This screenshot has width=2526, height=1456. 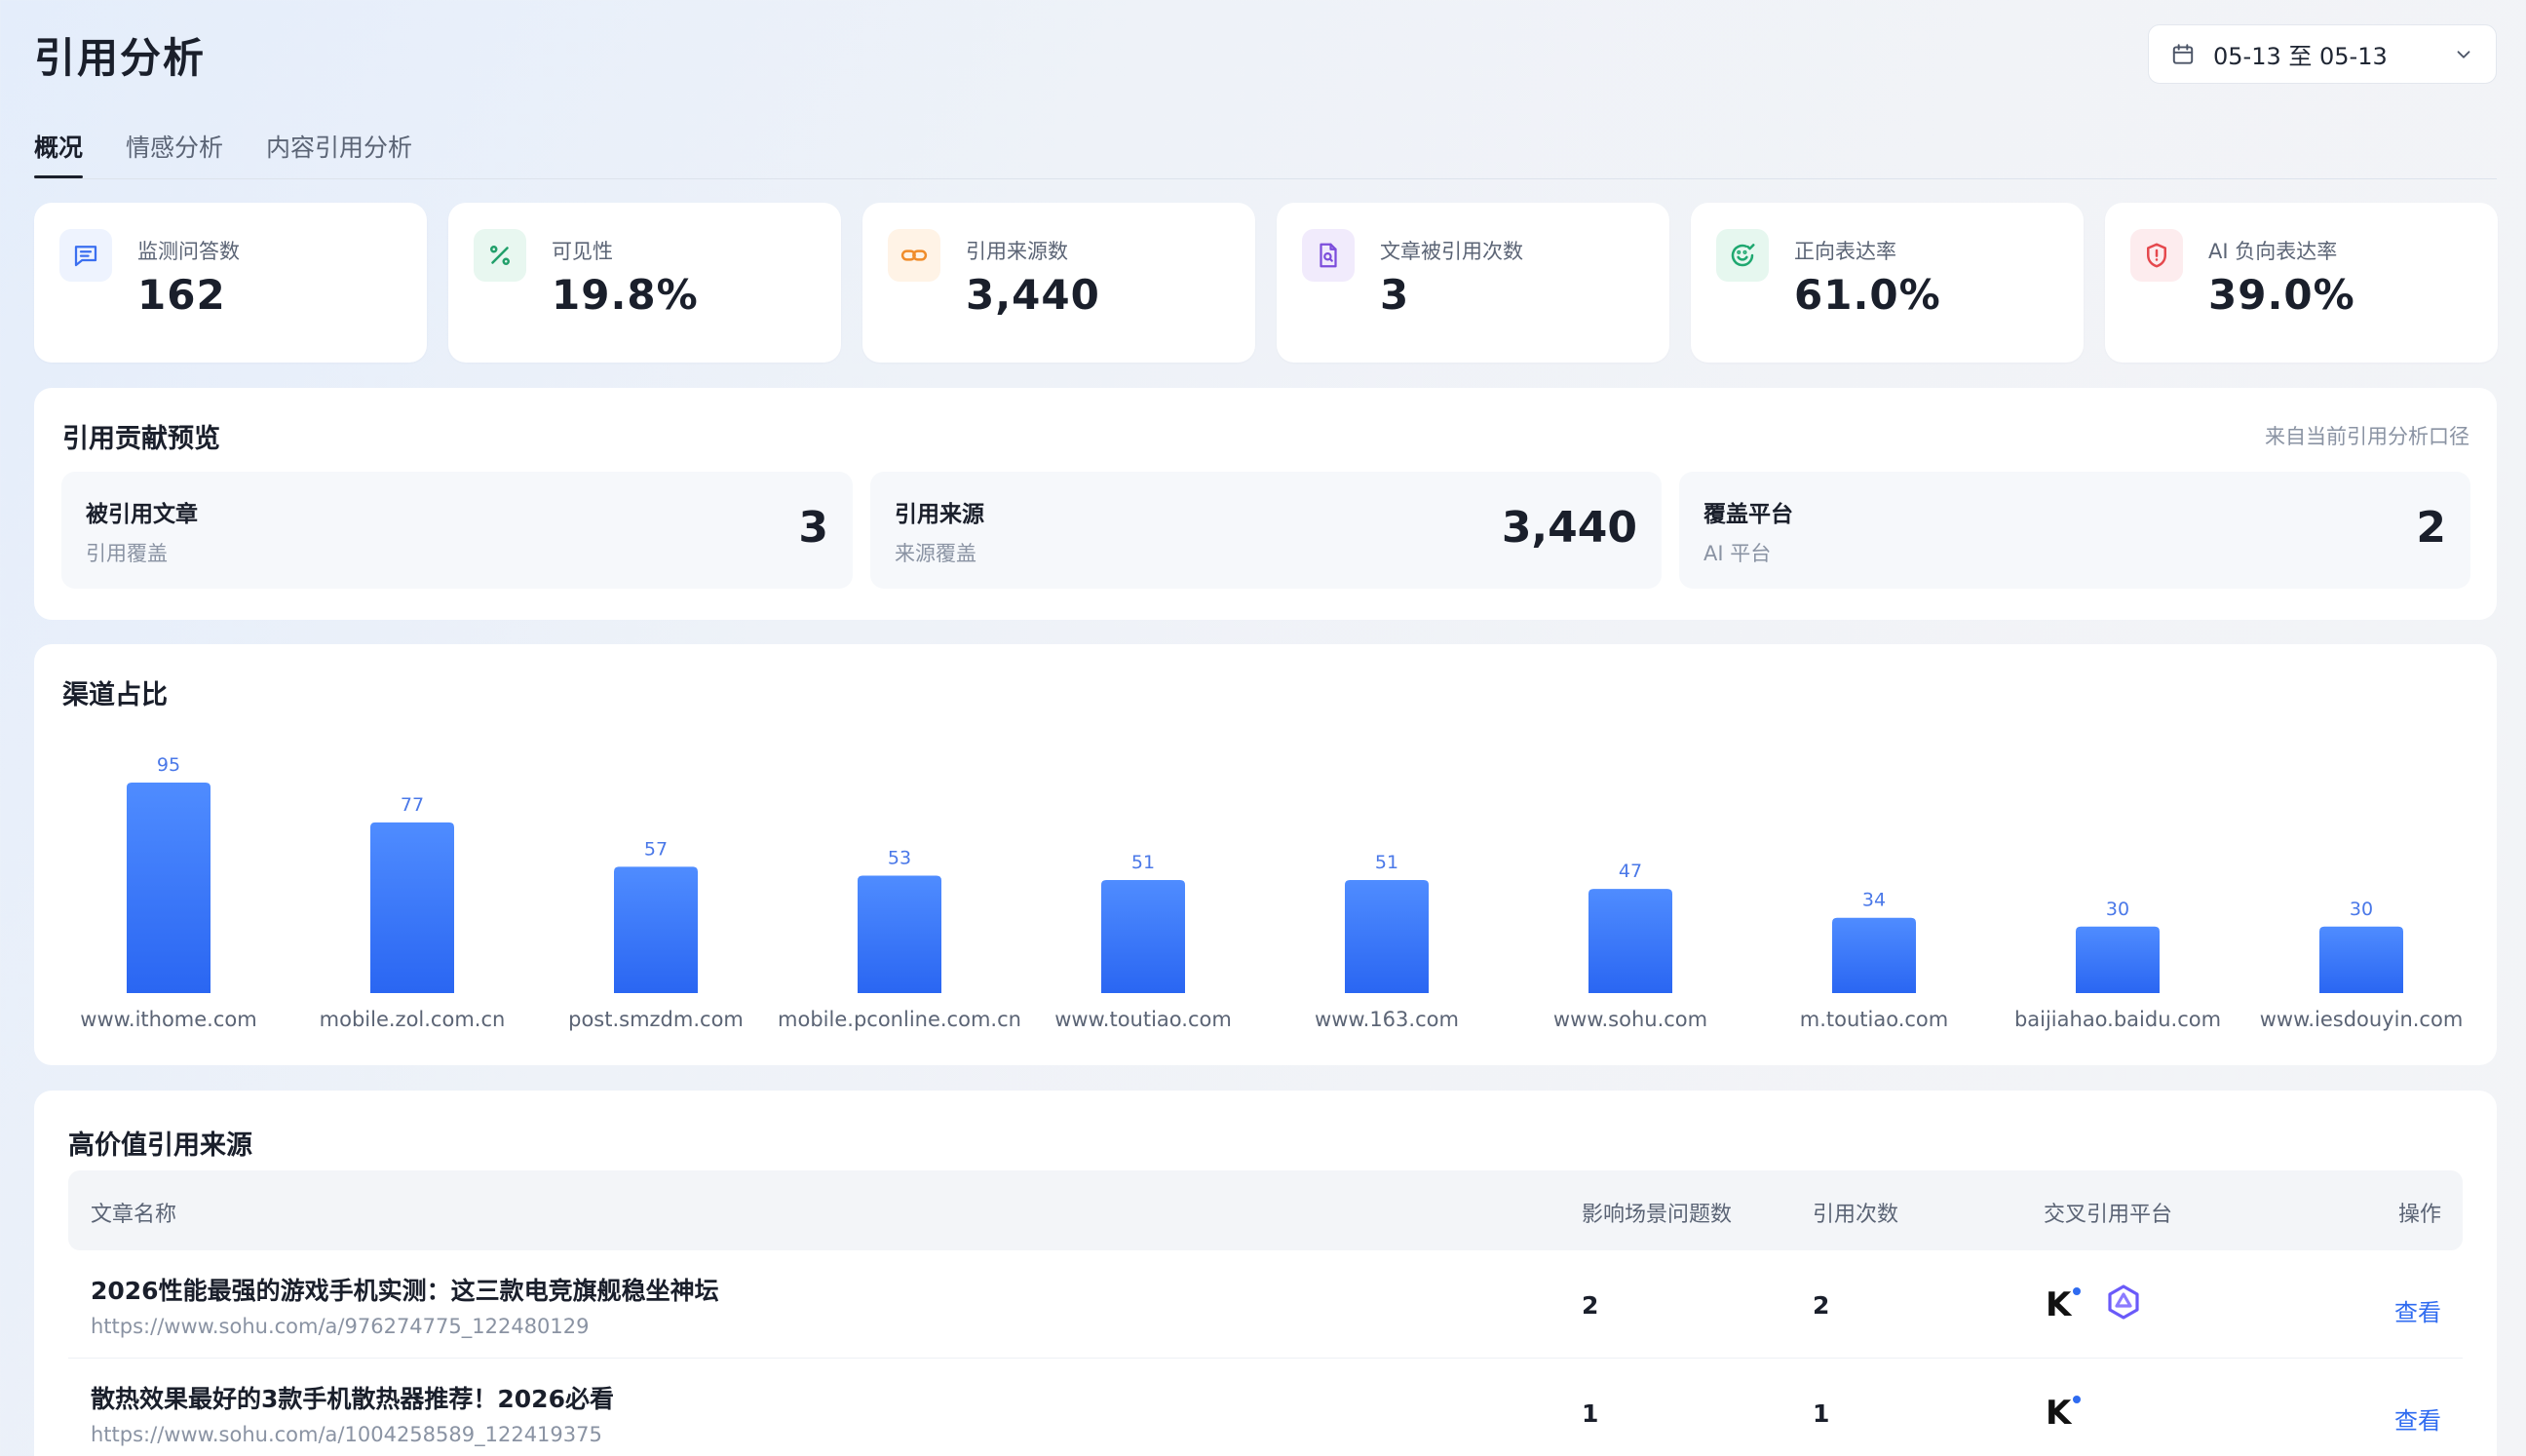 I want to click on metric-card-article-citations: 文章被引用次数 3, so click(x=1473, y=283).